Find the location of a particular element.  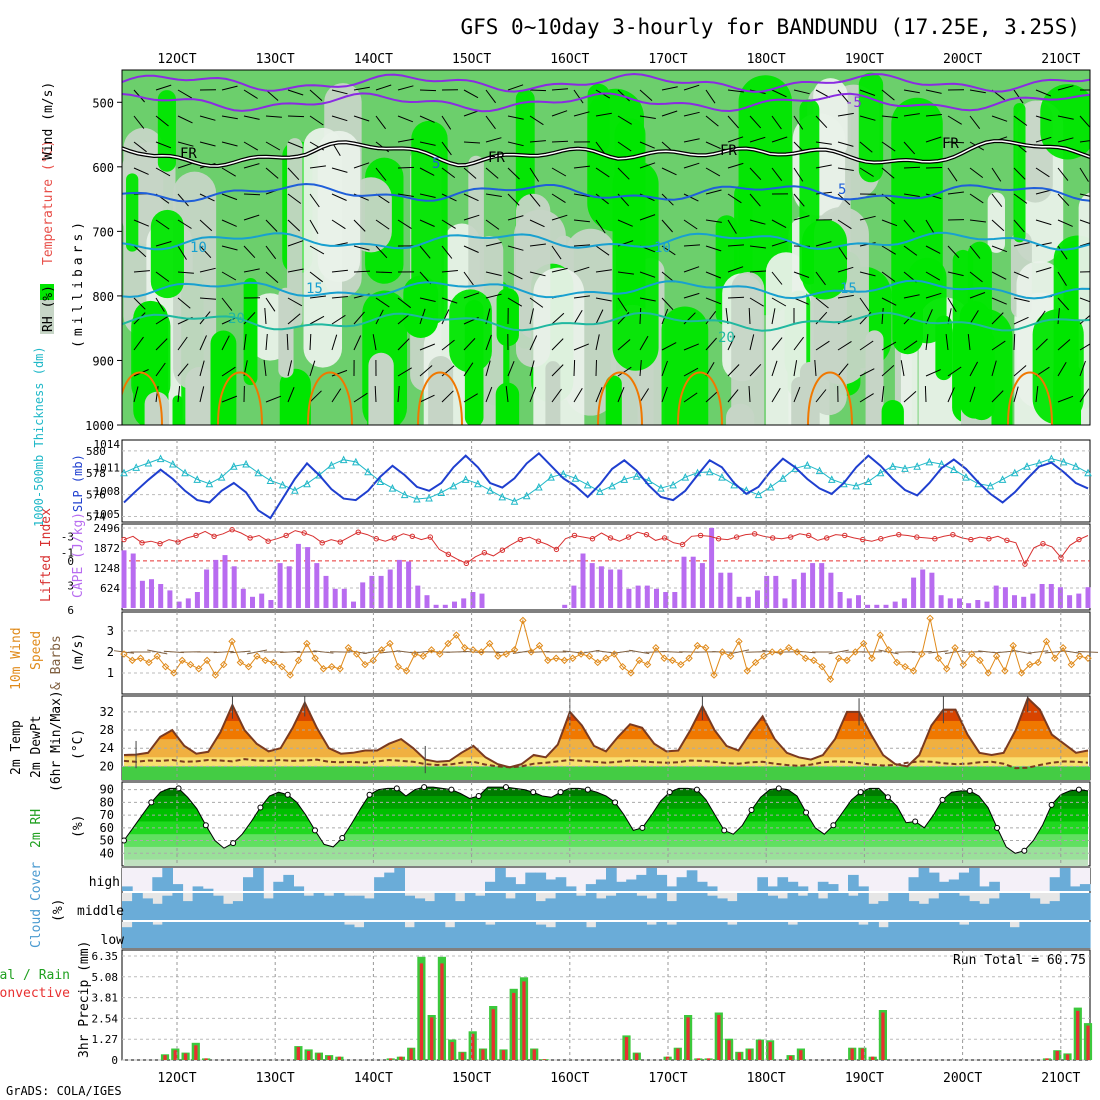

slp-right-label: SLP (mb) is located at coordinates (78, 483).